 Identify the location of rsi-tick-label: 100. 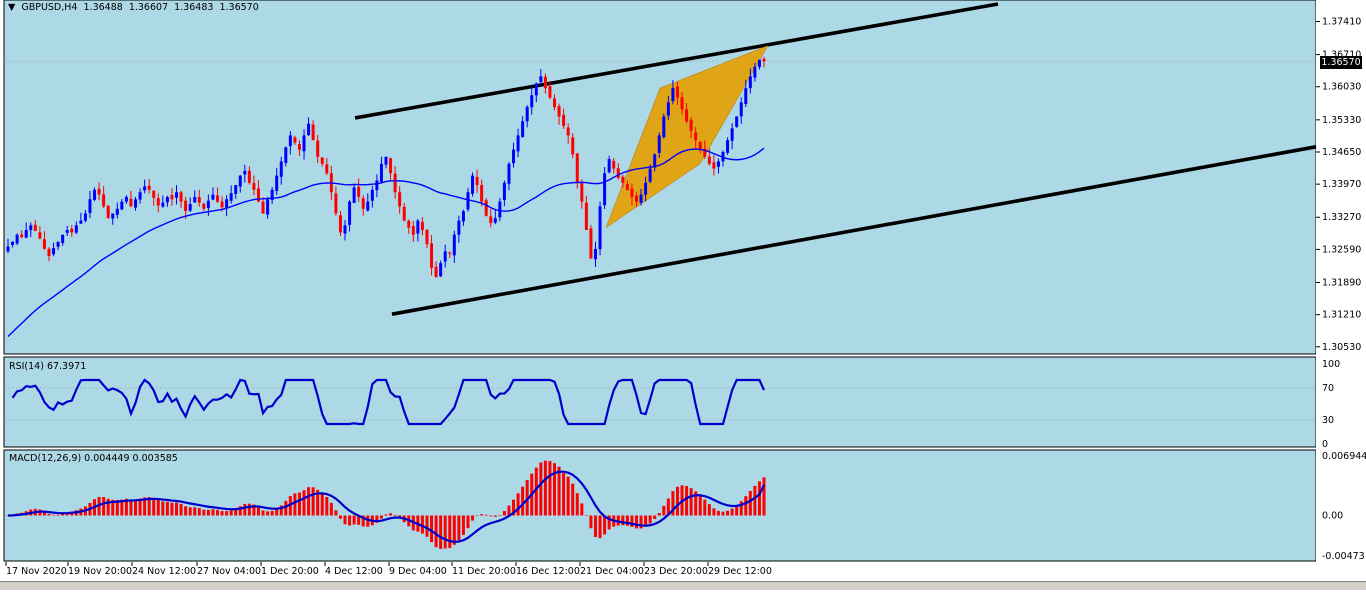
(1331, 364).